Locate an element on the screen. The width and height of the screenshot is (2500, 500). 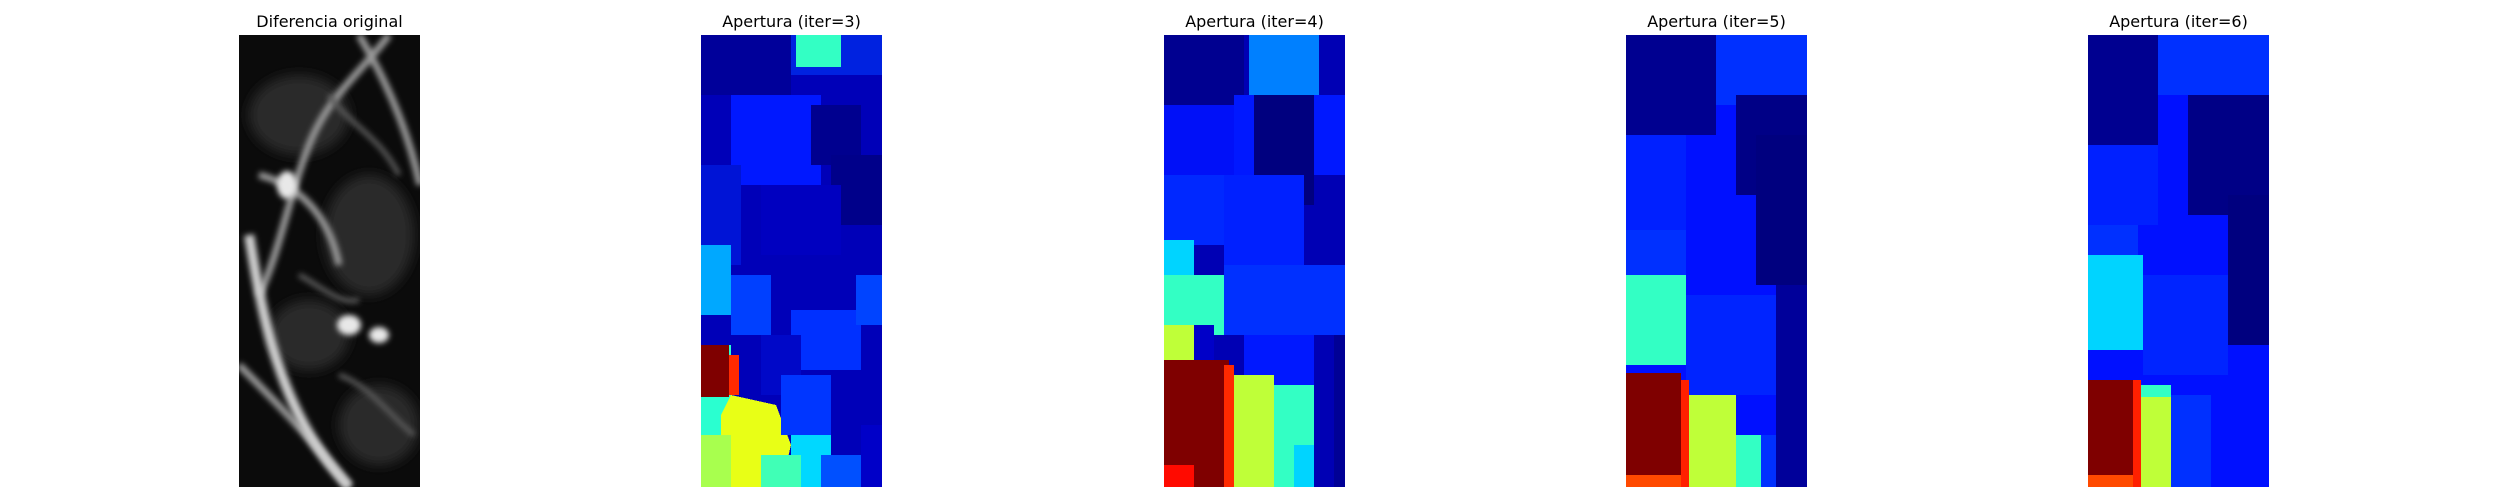
panel-title: Apertura (iter=3) is located at coordinates (791, 21).